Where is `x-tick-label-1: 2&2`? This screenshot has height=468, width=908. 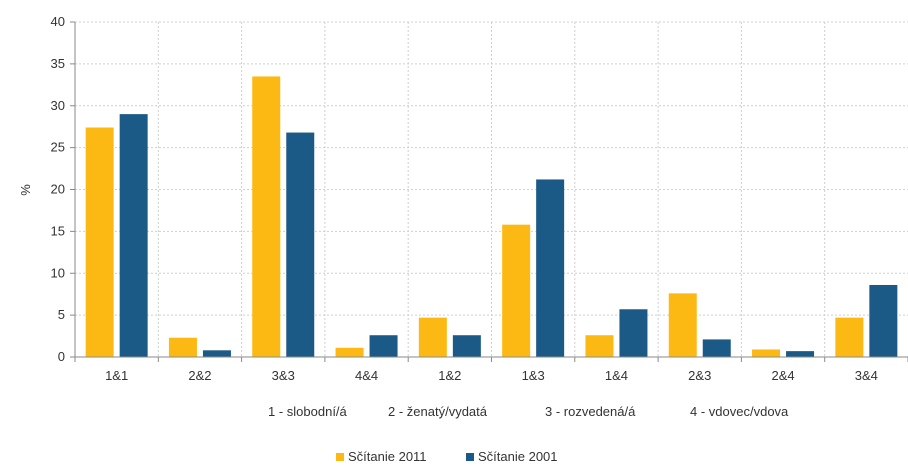 x-tick-label-1: 2&2 is located at coordinates (199, 375).